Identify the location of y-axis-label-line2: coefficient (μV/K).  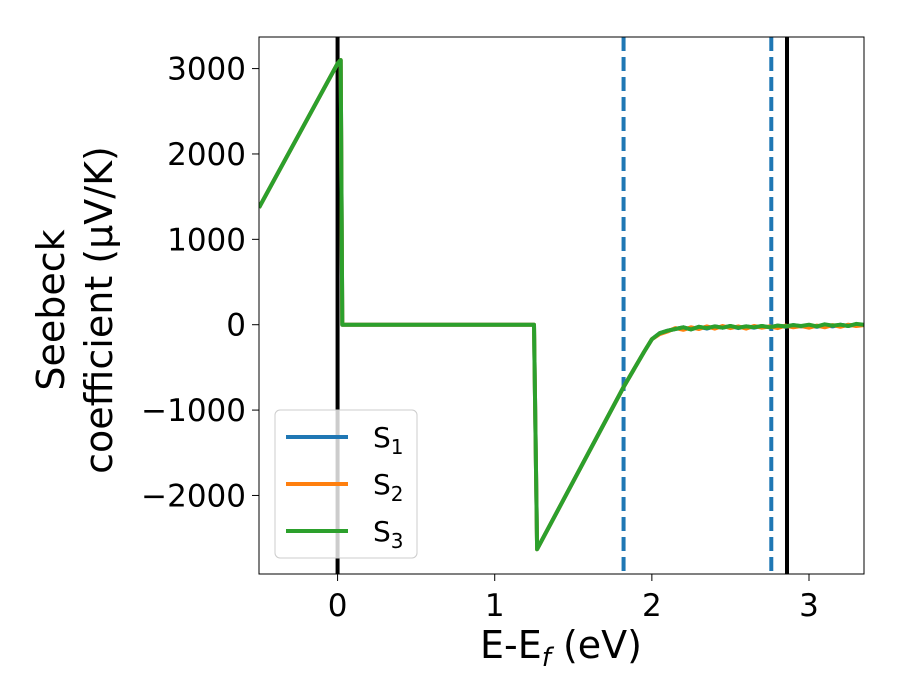
(99, 310).